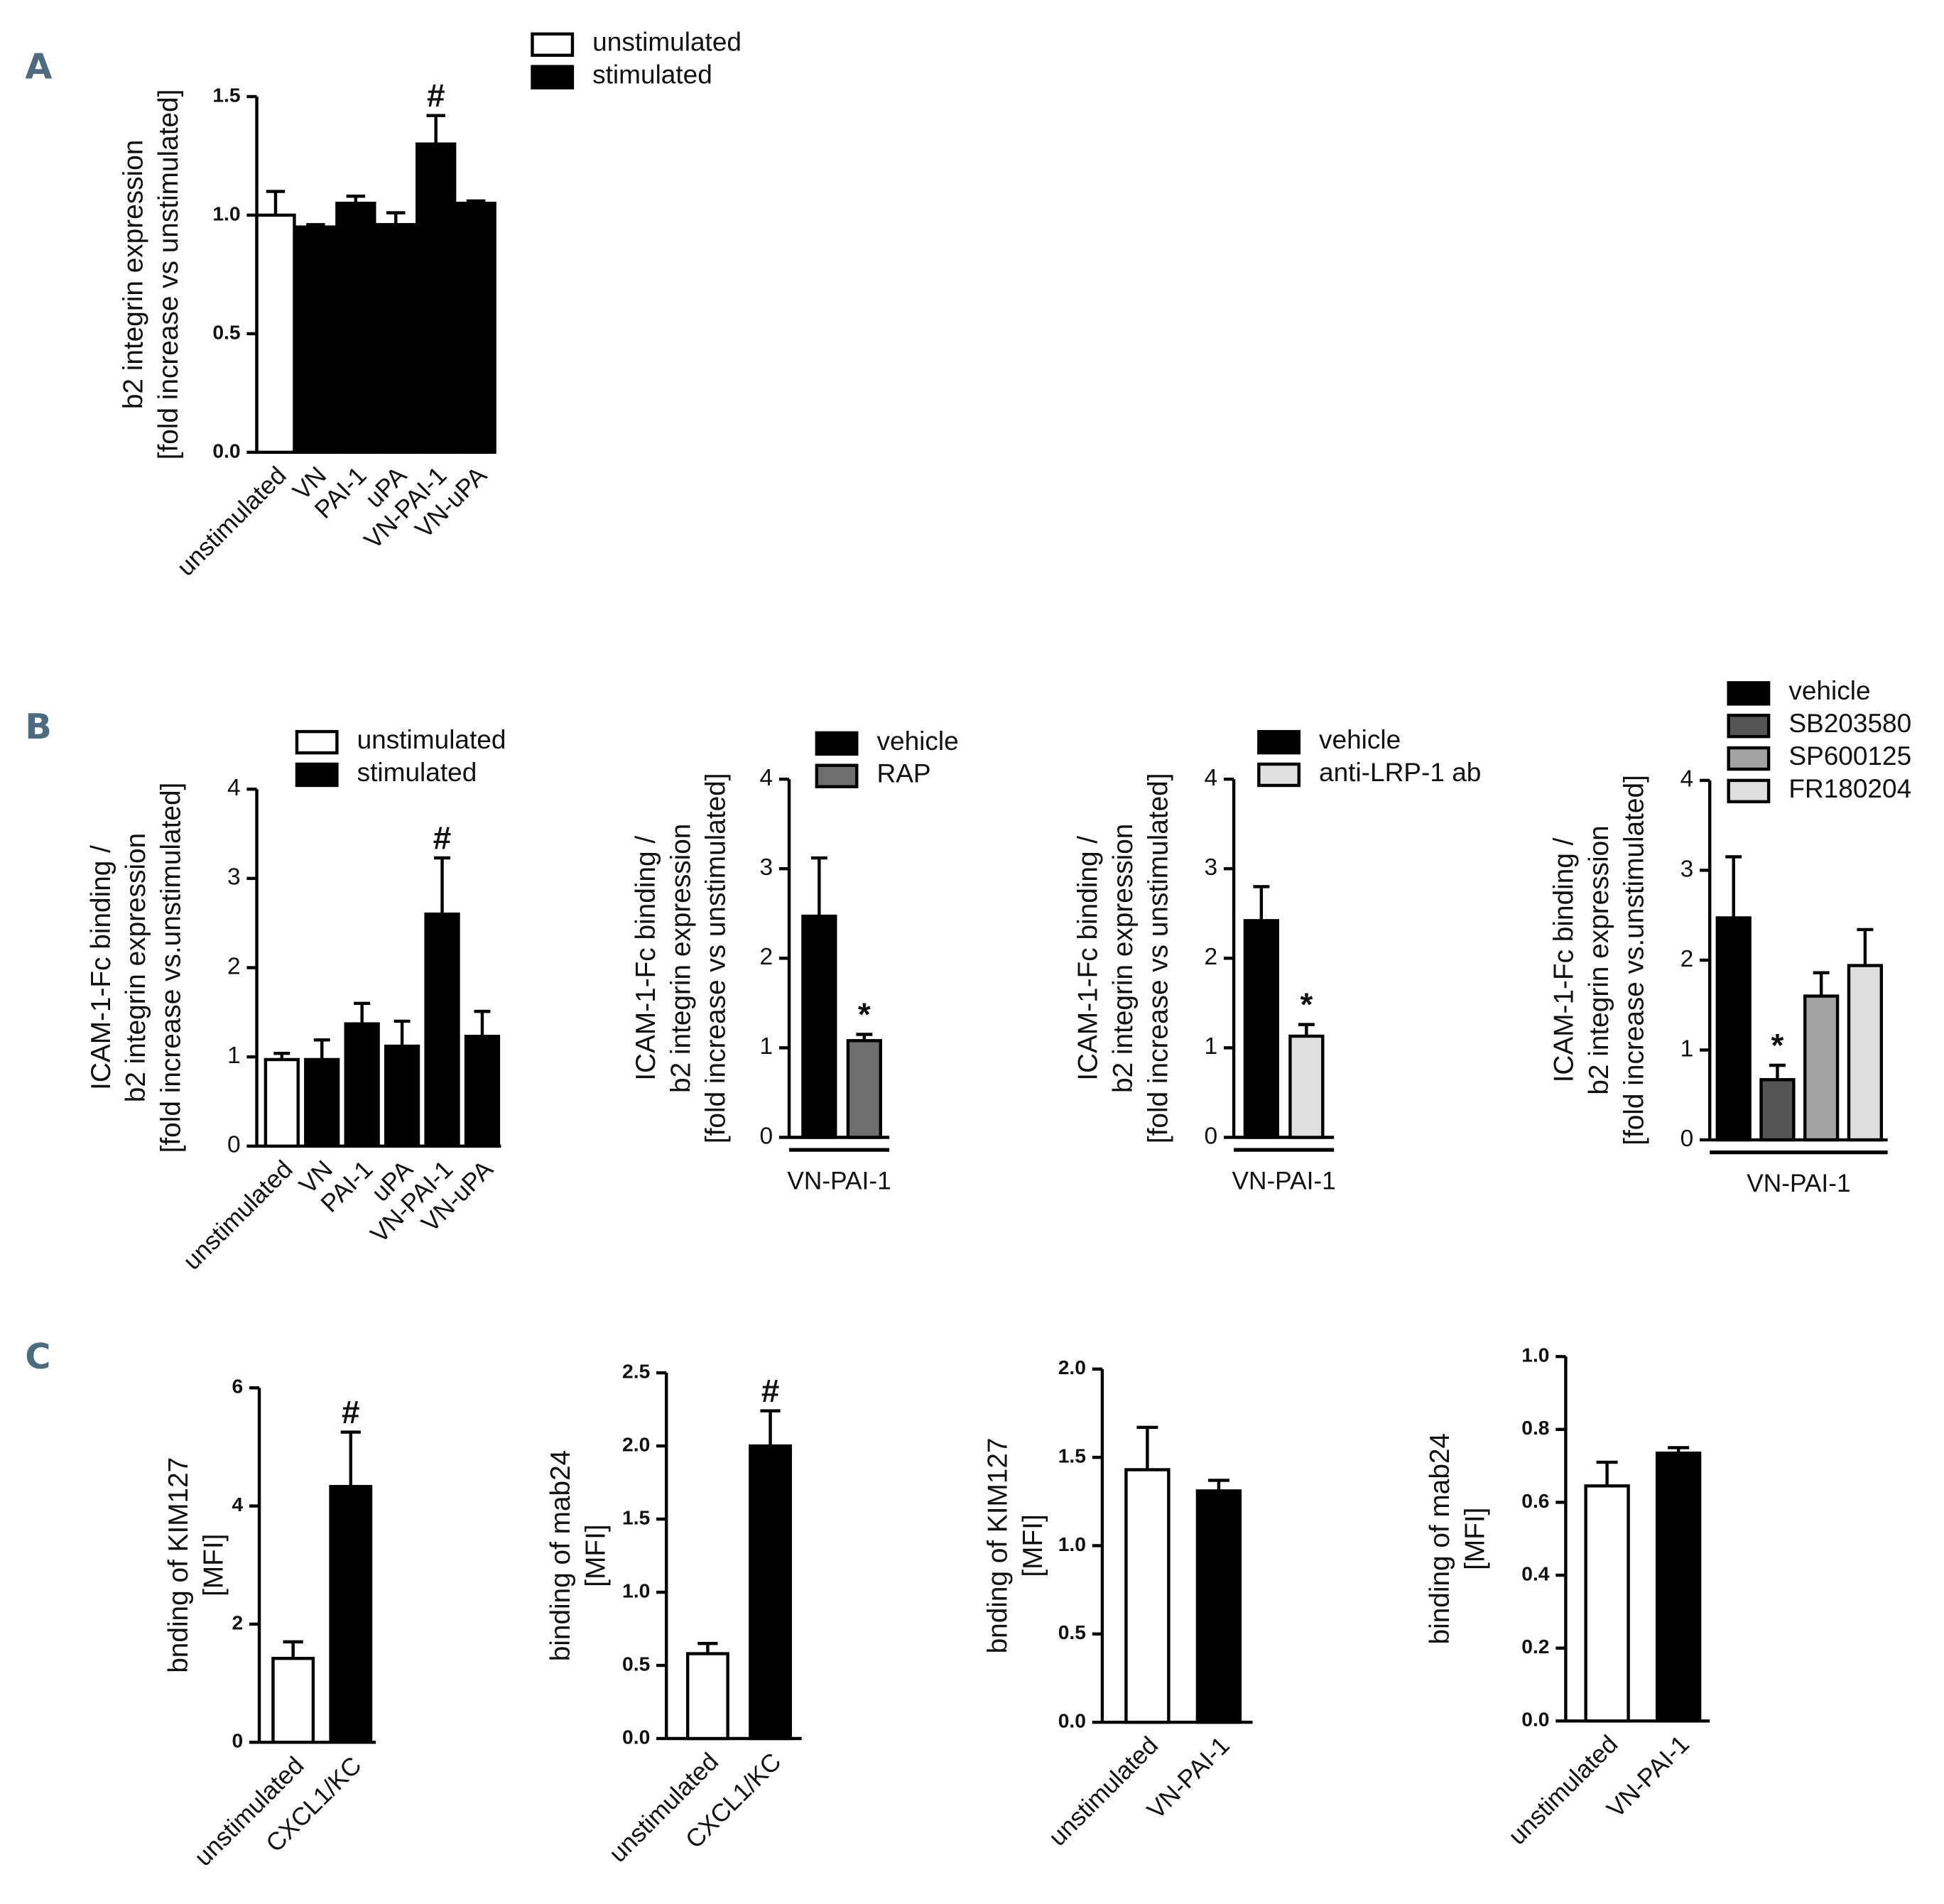  Describe the element at coordinates (38, 727) in the screenshot. I see `panel-label: B` at that location.